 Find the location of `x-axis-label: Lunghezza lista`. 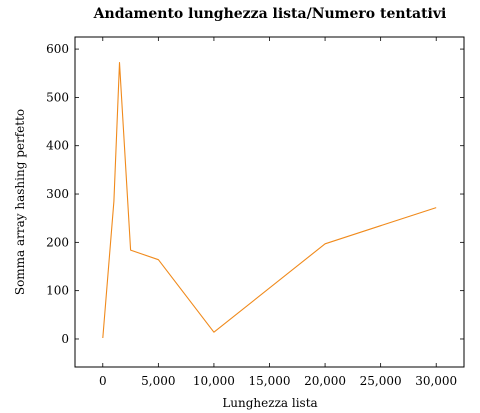

x-axis-label: Lunghezza lista is located at coordinates (269, 403).